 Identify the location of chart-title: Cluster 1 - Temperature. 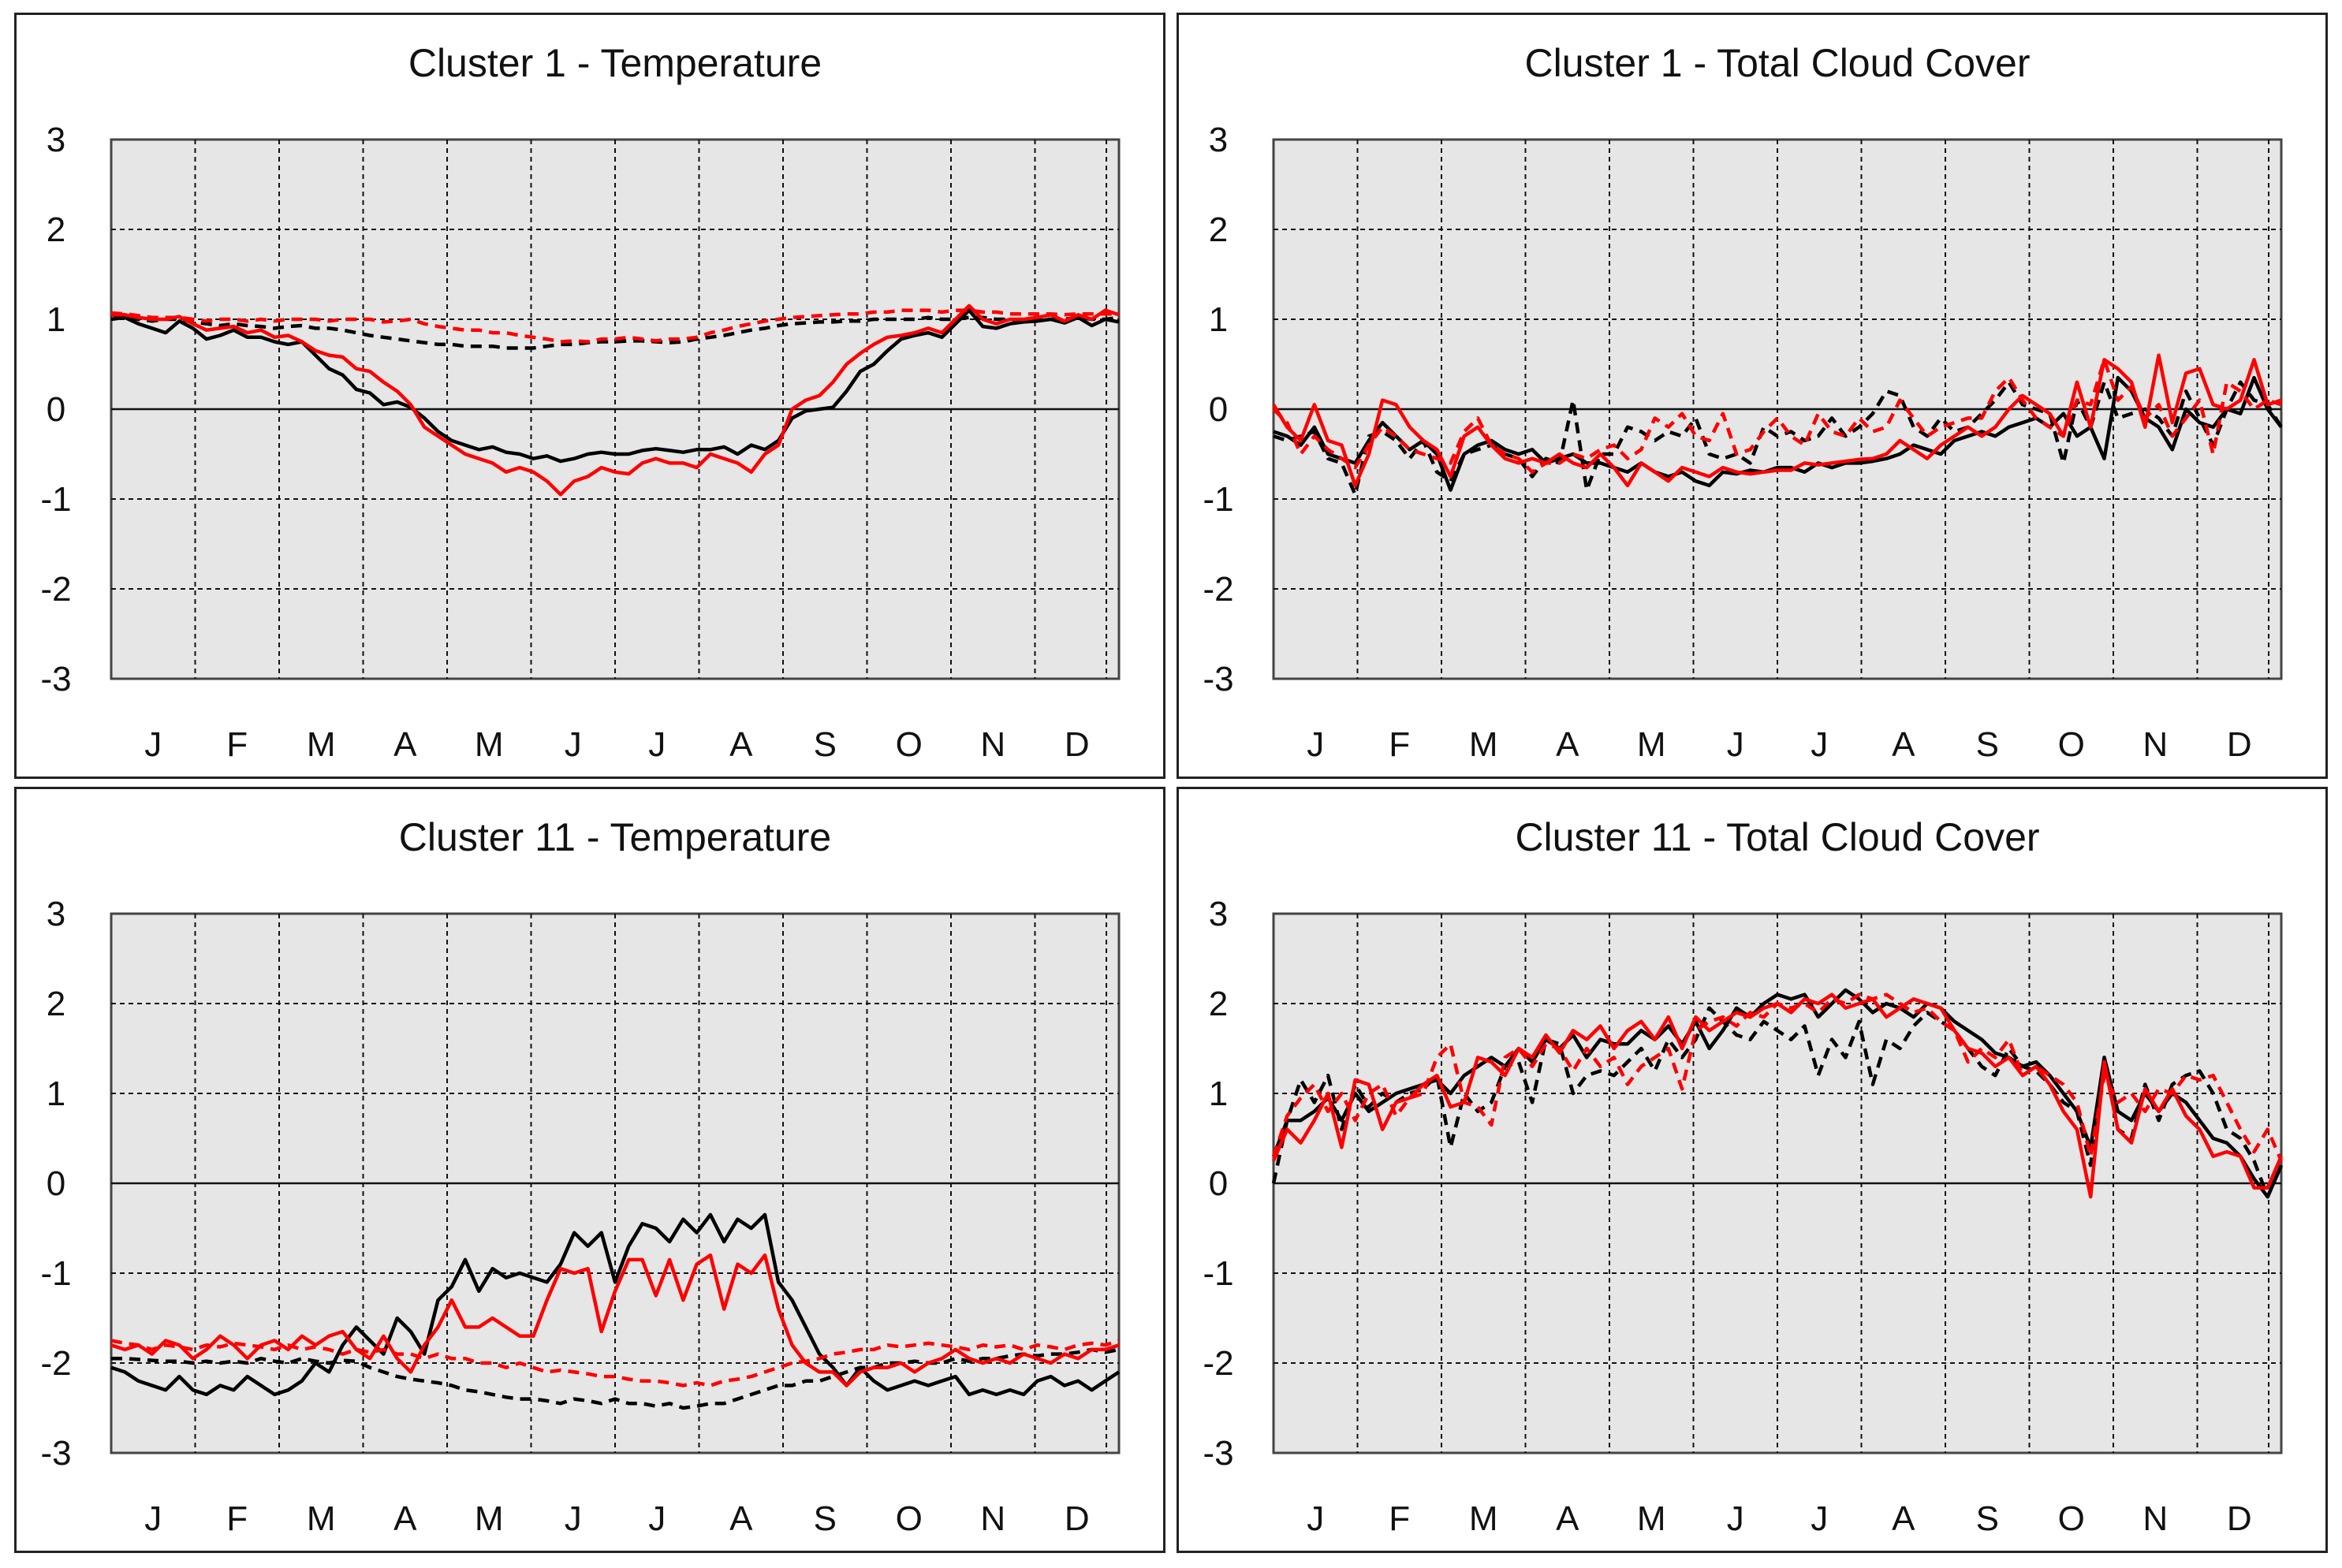
(615, 63).